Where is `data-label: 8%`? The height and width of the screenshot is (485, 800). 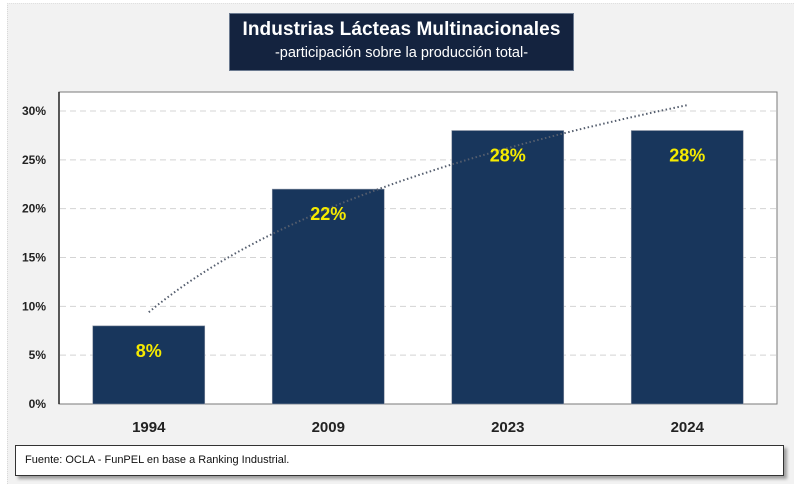 data-label: 8% is located at coordinates (149, 351).